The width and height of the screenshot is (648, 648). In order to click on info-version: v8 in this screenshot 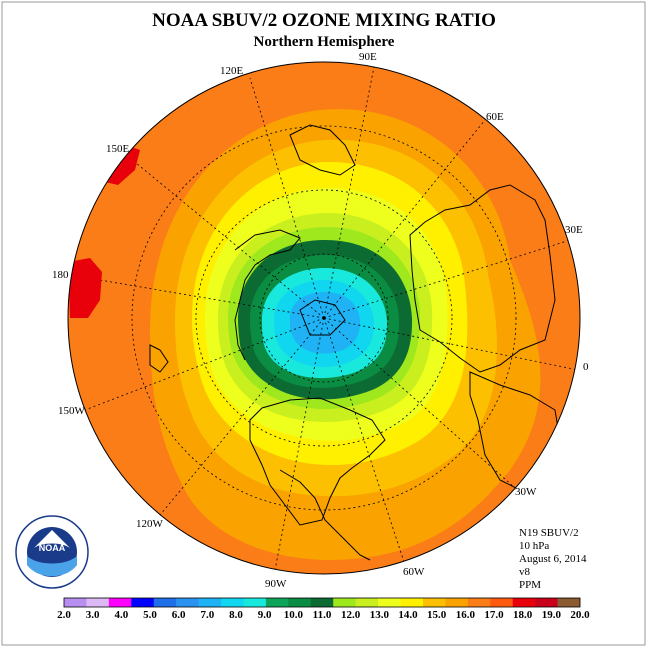, I will do `click(525, 572)`.